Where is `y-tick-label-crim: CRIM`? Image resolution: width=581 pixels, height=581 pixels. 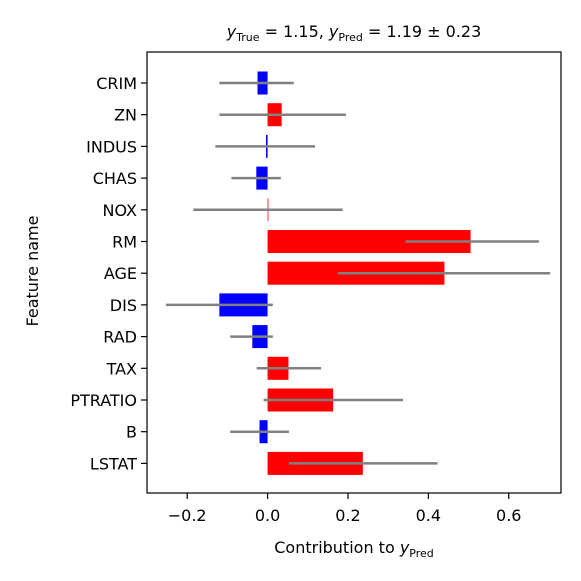
y-tick-label-crim: CRIM is located at coordinates (116, 83).